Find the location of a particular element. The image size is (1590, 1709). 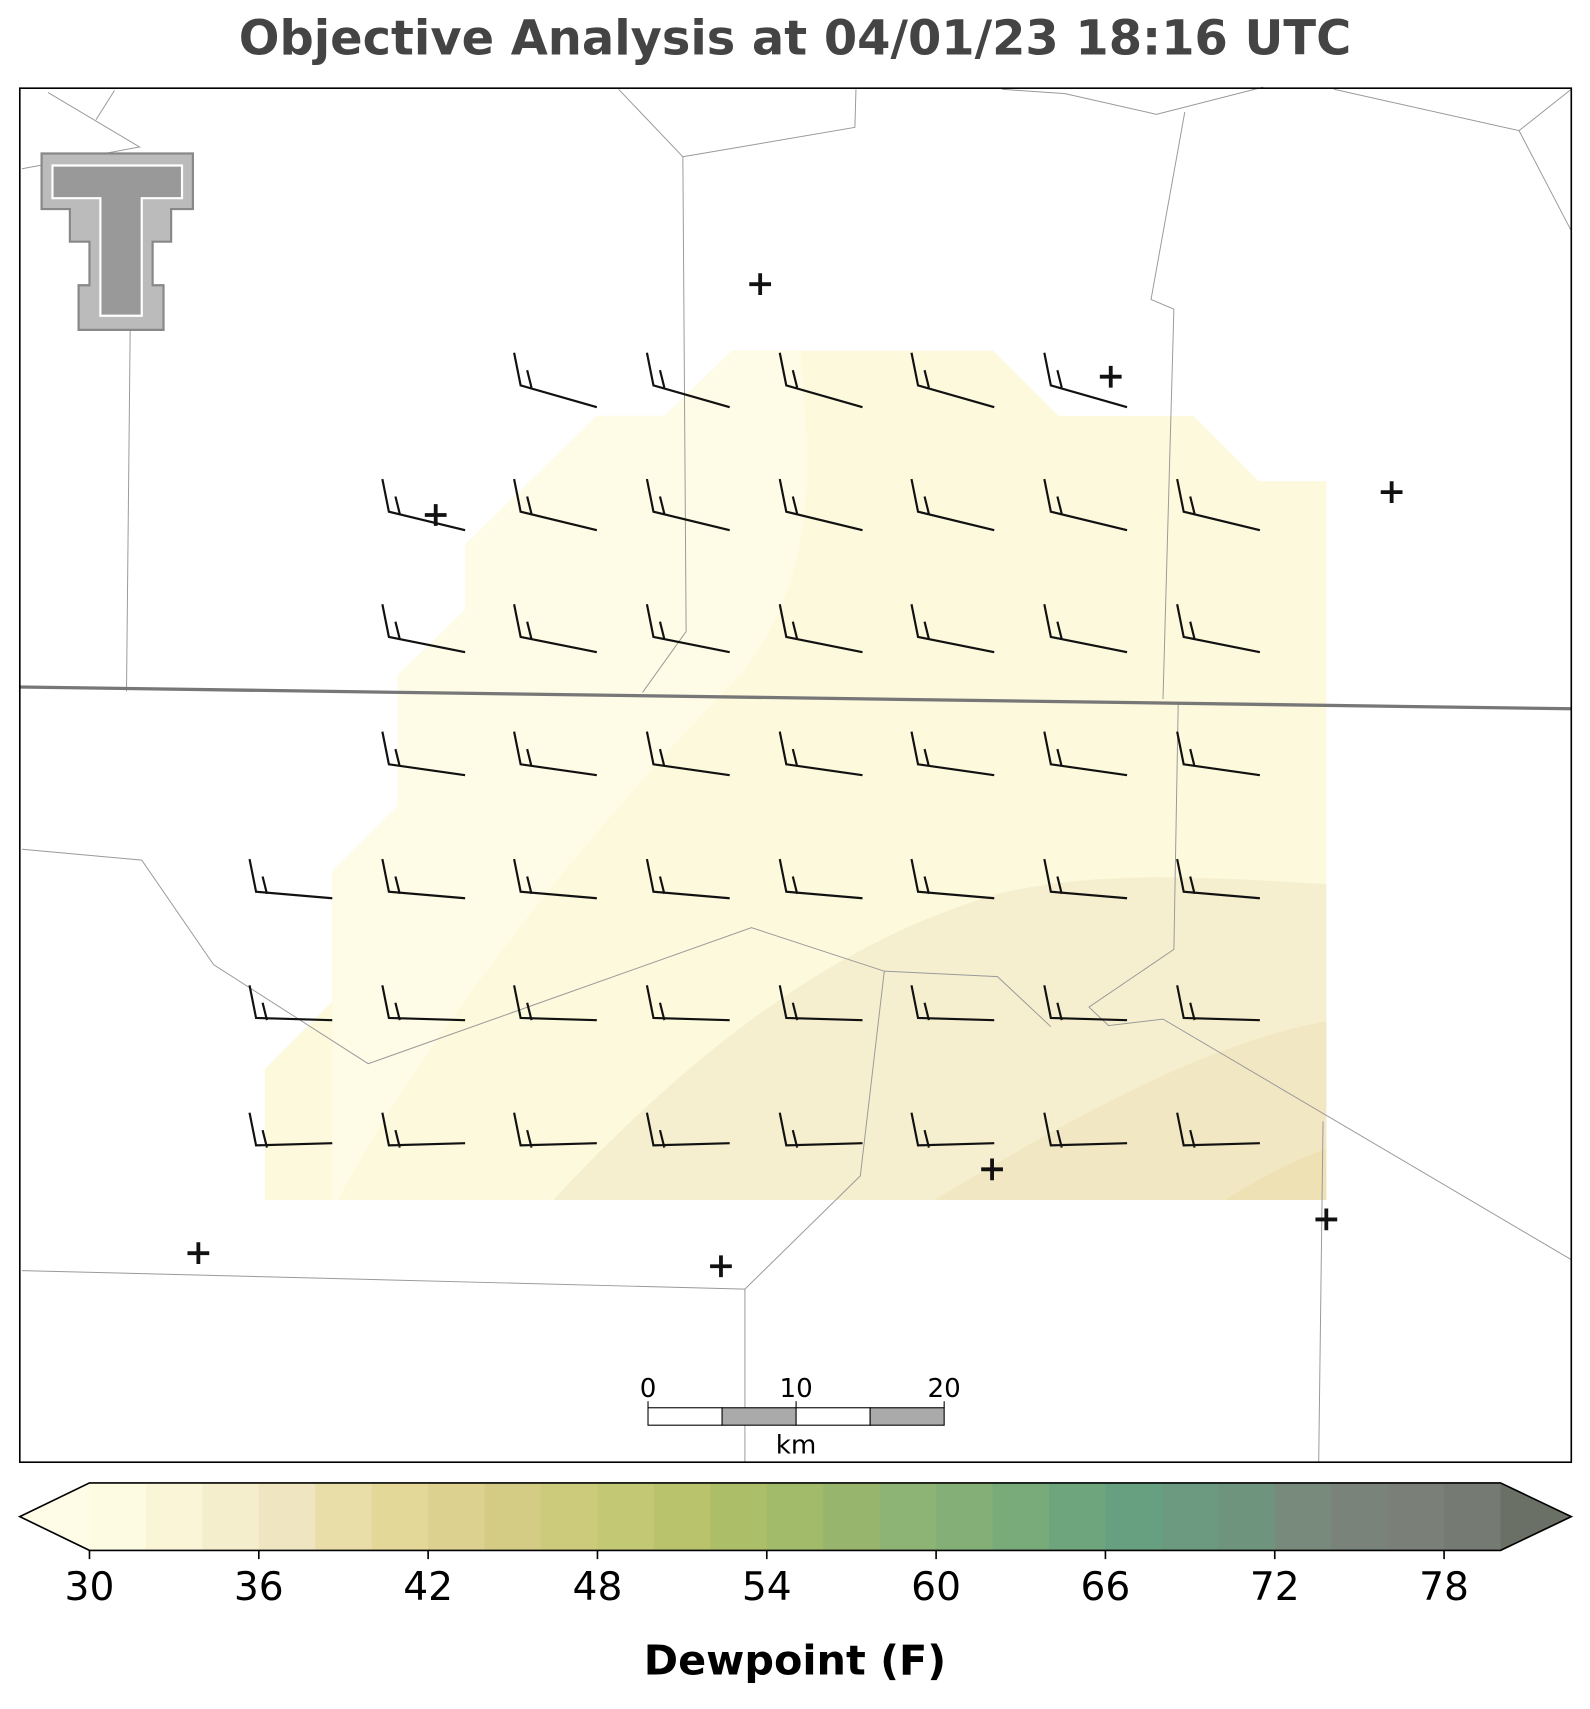

scale-bar: 0 10 20 km is located at coordinates (800, 1417).